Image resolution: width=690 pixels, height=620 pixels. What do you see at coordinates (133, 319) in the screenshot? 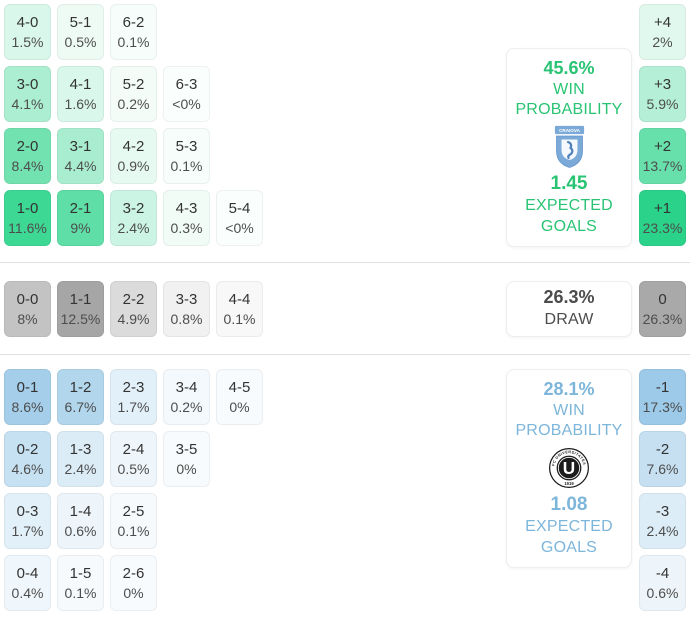
I see `probability-label: 4.9%` at bounding box center [133, 319].